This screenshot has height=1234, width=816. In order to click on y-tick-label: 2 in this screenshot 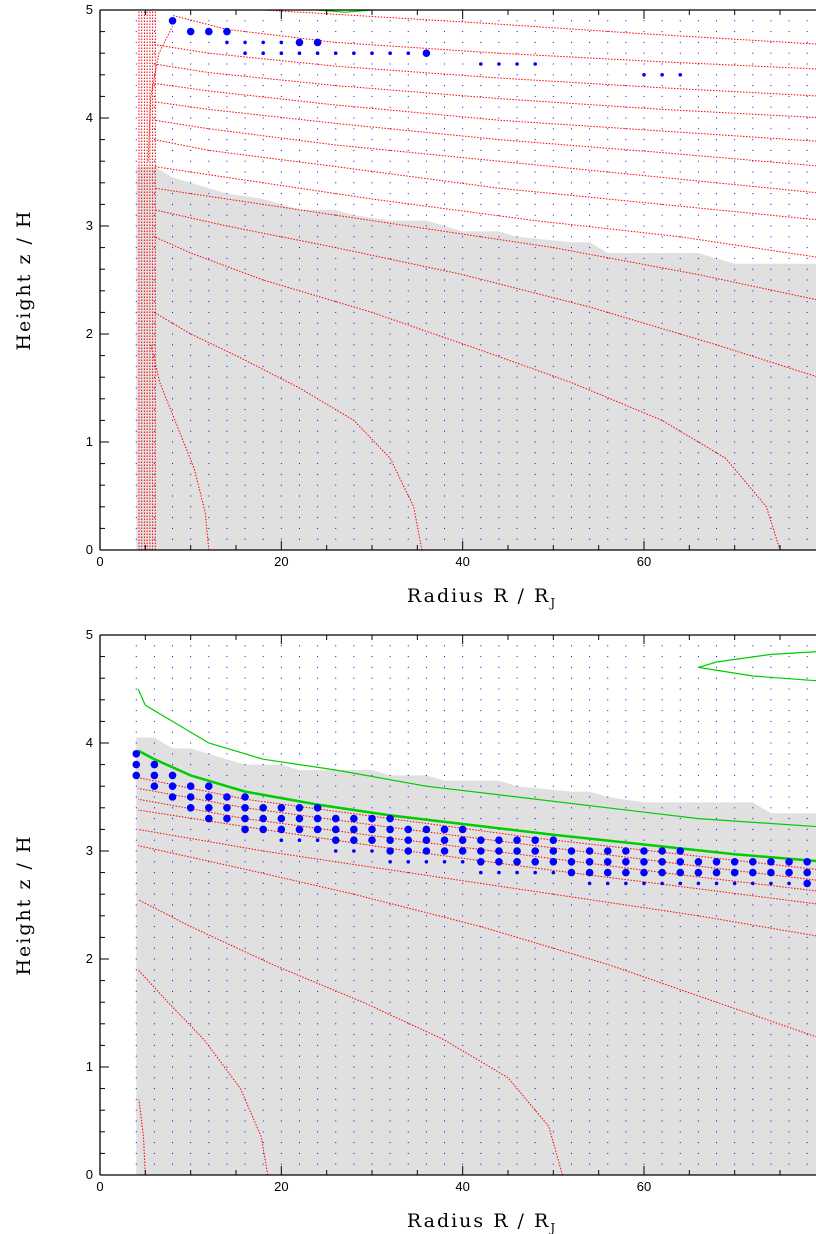, I will do `click(89, 333)`.